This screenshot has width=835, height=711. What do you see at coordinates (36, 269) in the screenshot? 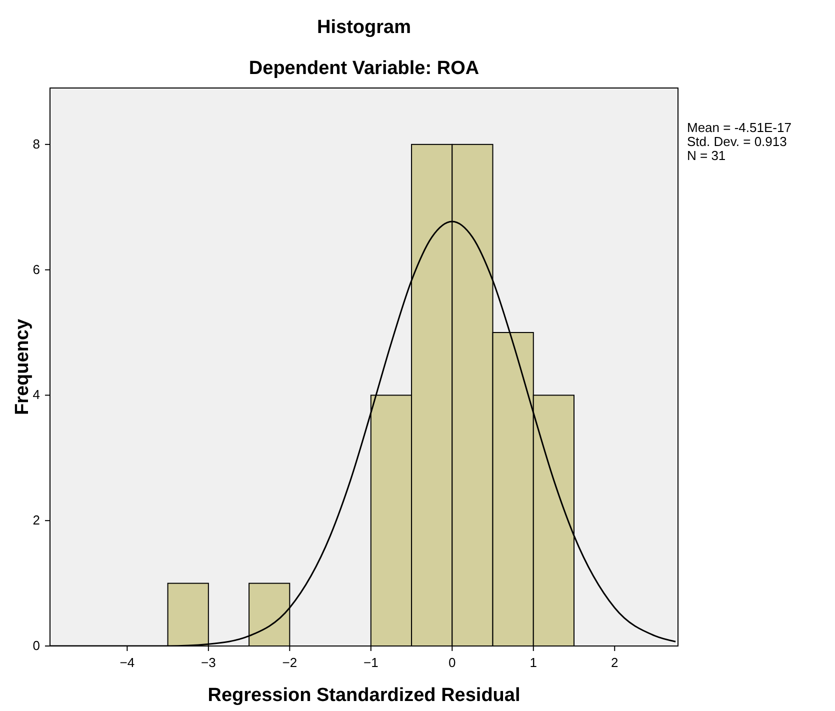
I see `y-tick-label: 6` at bounding box center [36, 269].